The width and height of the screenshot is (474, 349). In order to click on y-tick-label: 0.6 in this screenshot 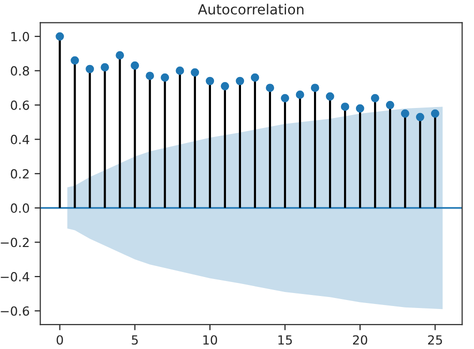, I will do `click(20, 105)`.